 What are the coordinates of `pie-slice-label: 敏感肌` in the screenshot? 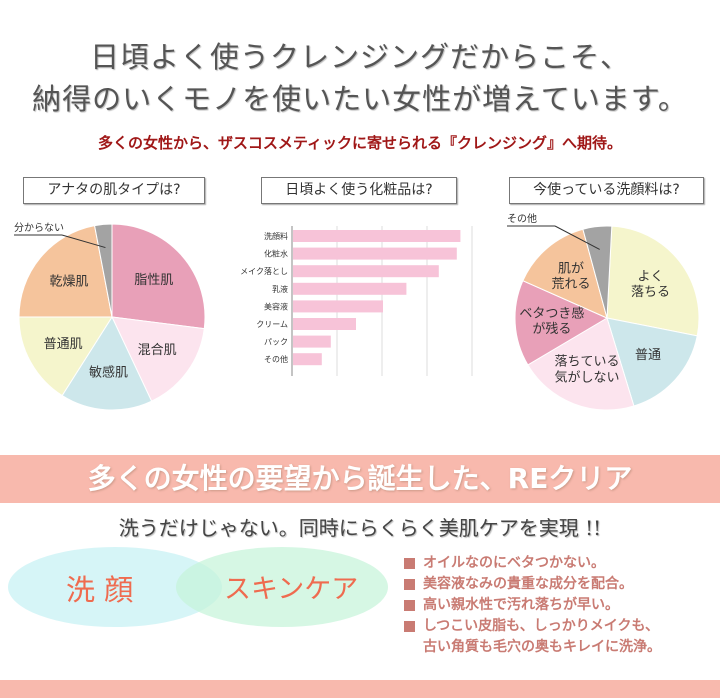 It's located at (108, 372).